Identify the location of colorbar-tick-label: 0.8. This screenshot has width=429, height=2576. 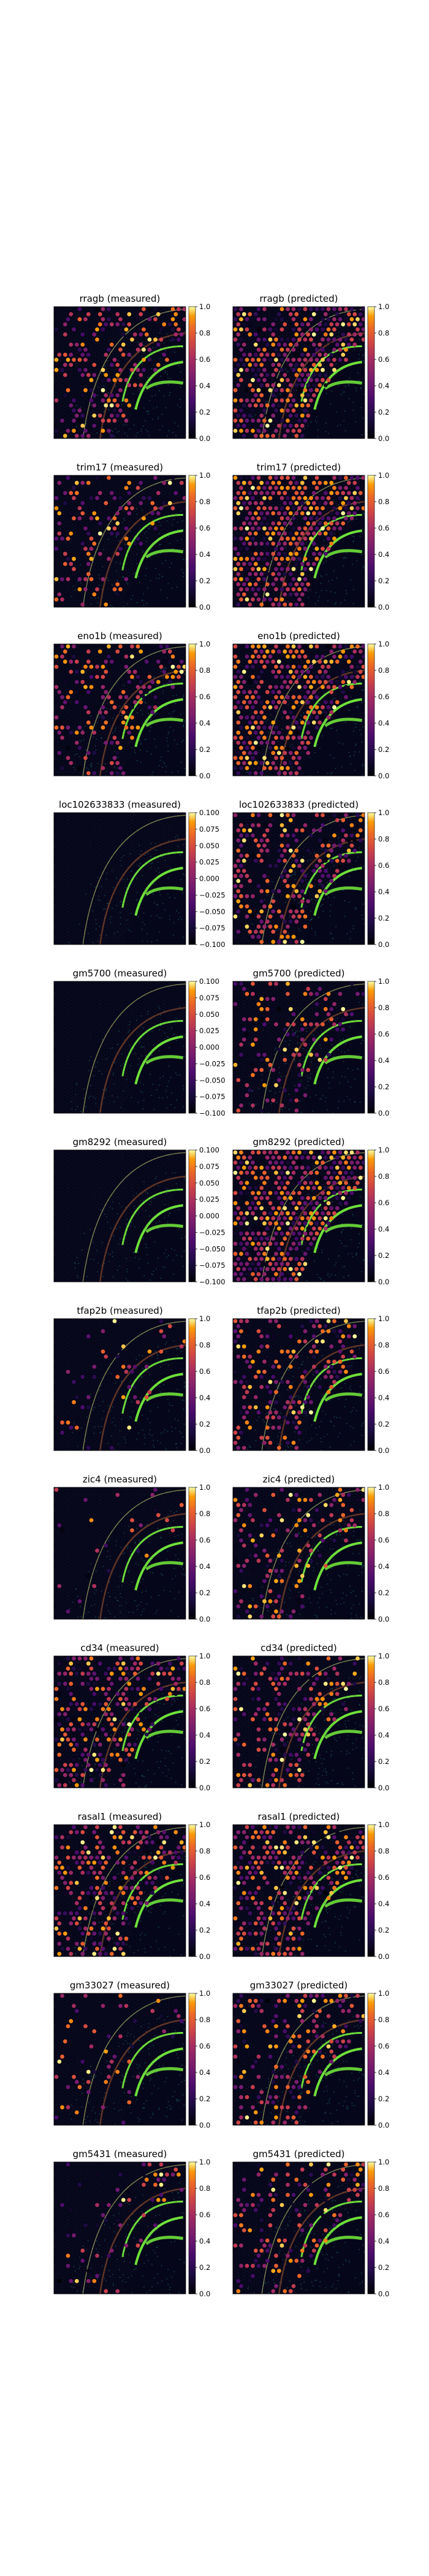
(383, 501).